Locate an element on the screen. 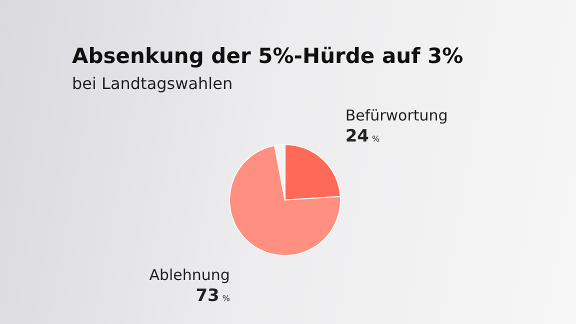  data-label: 24 % is located at coordinates (362, 136).